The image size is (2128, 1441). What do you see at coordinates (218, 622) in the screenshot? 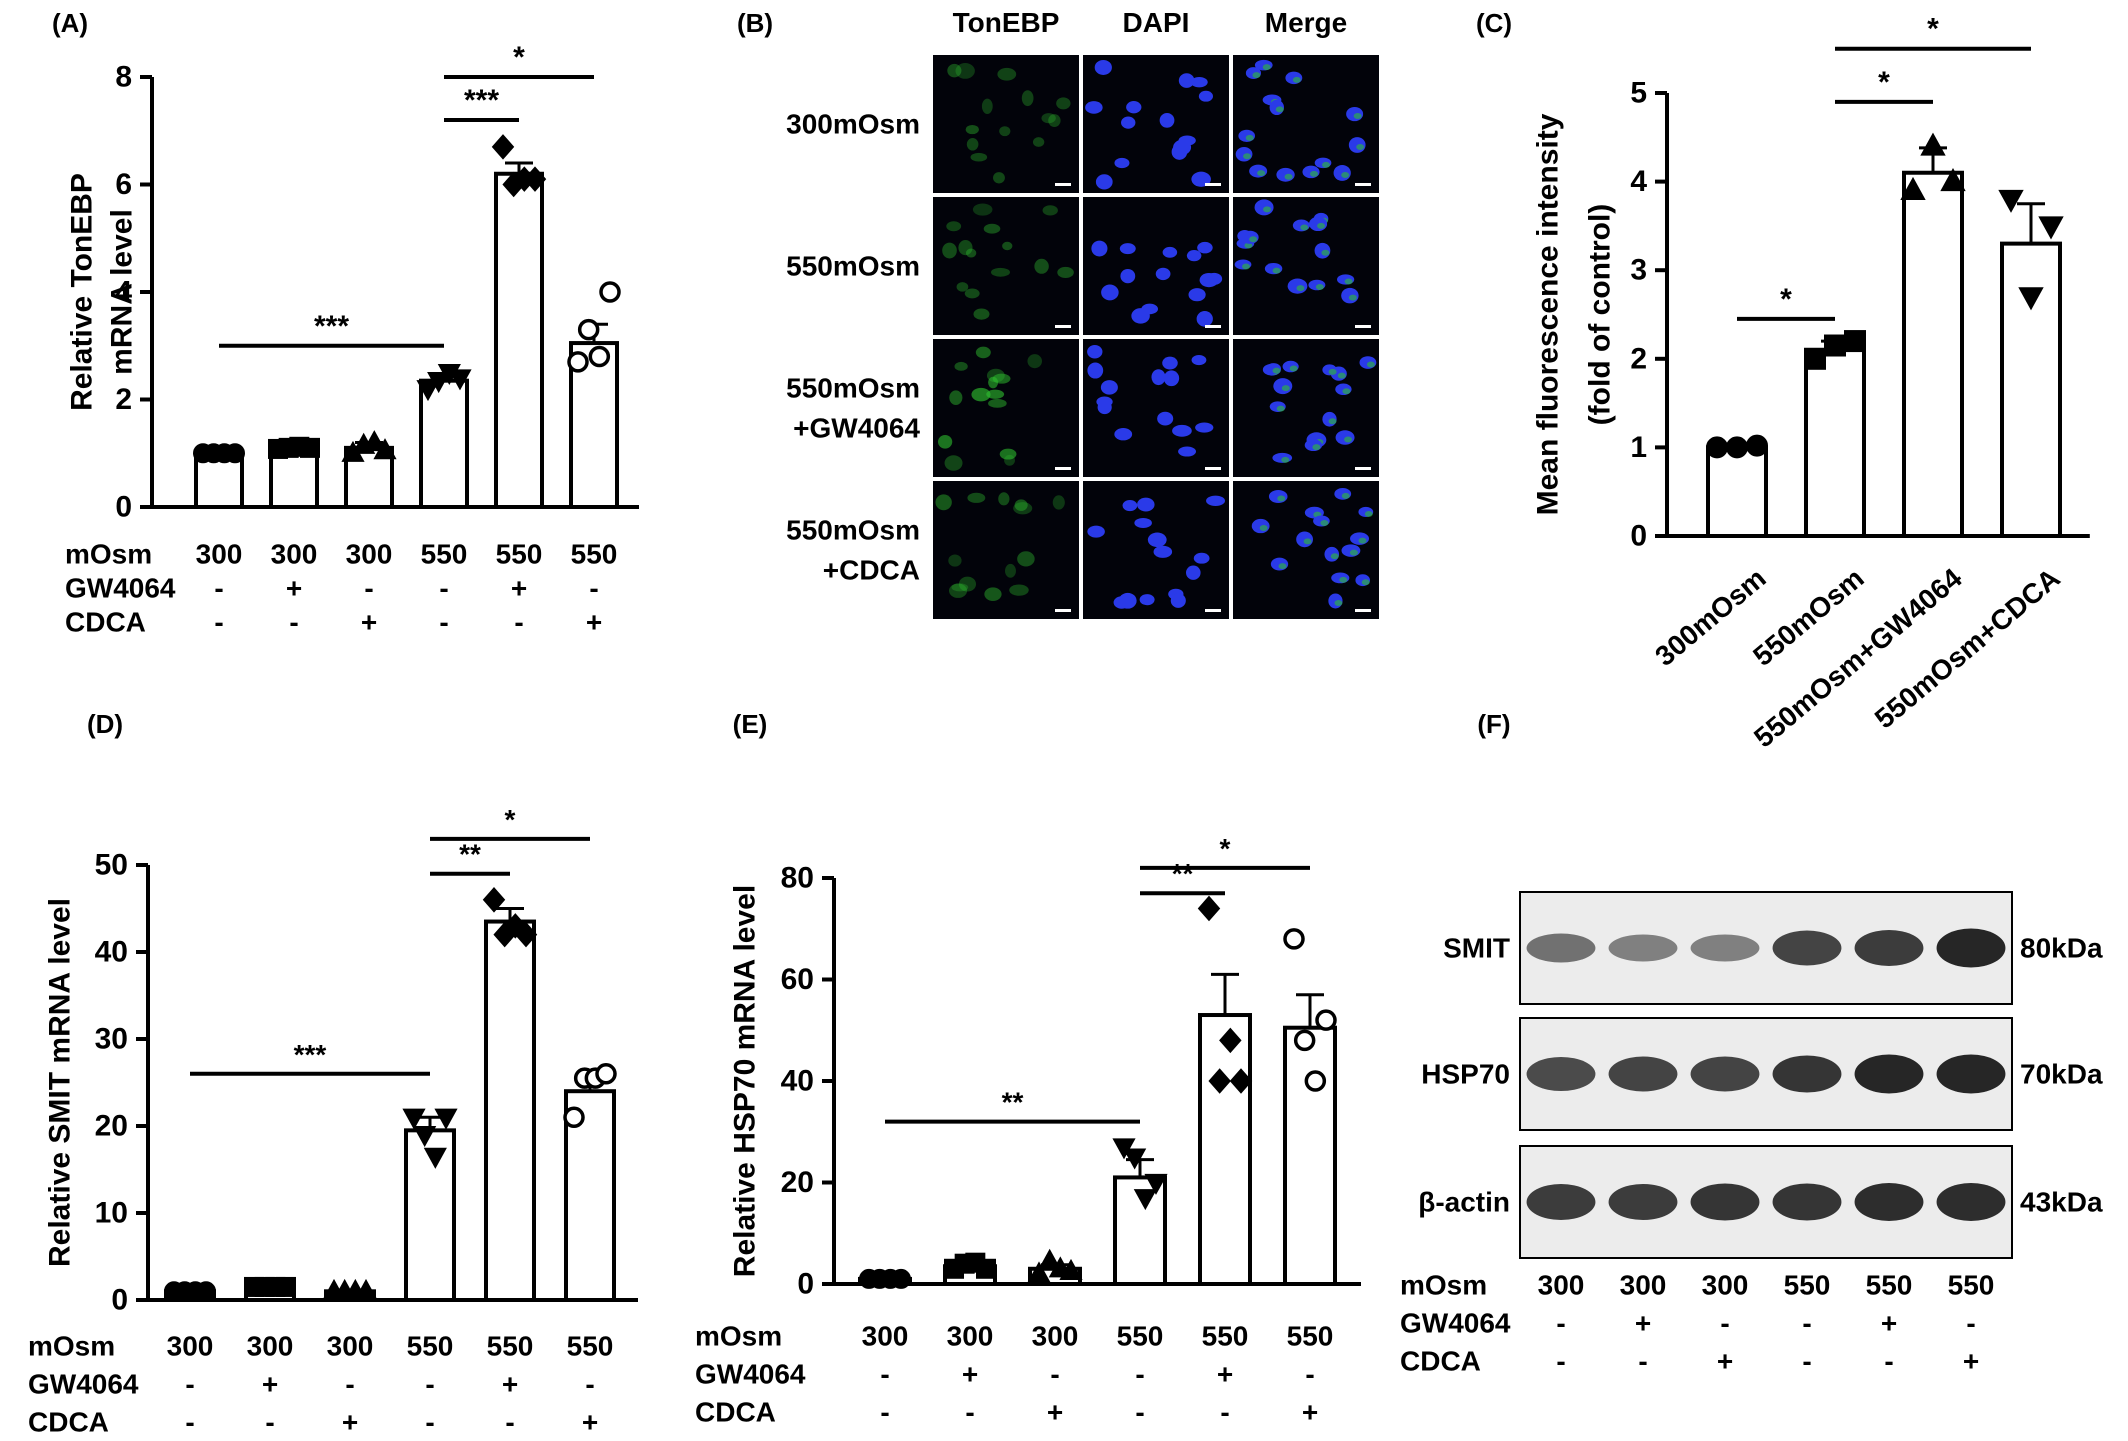
I see `row-cdca-value-0: -` at bounding box center [218, 622].